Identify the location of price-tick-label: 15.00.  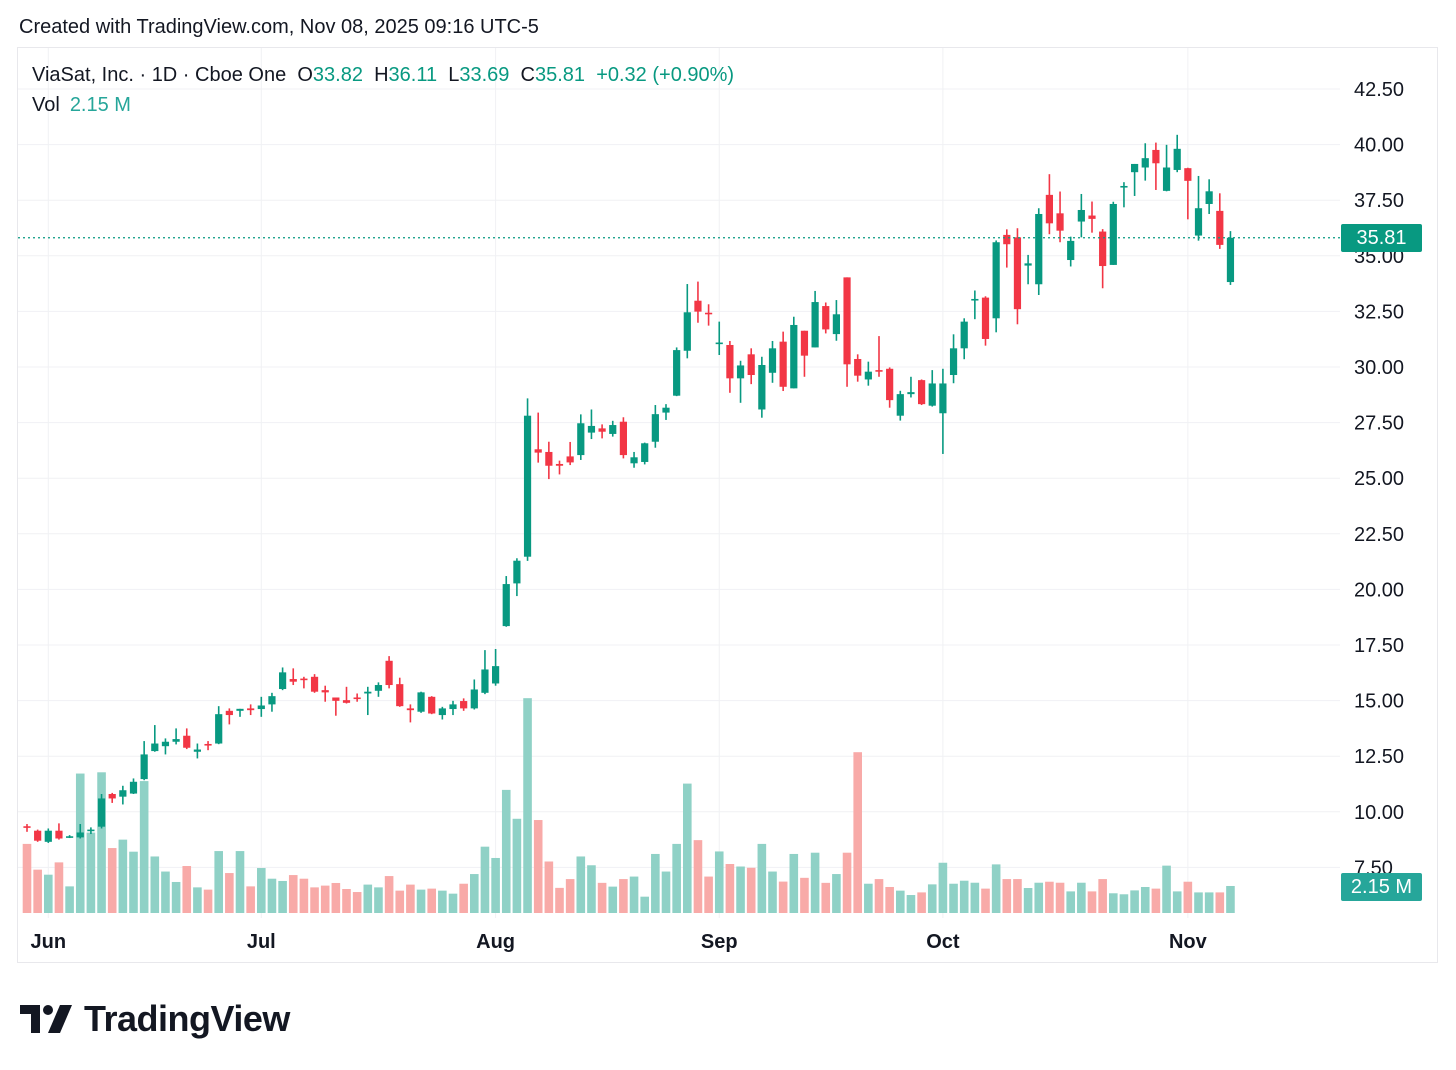
(1379, 702).